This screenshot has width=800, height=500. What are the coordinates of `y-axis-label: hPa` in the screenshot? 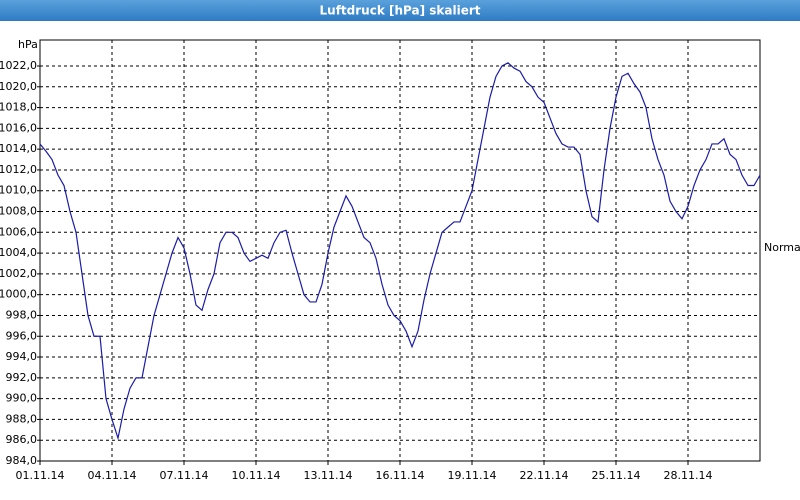 It's located at (28, 44).